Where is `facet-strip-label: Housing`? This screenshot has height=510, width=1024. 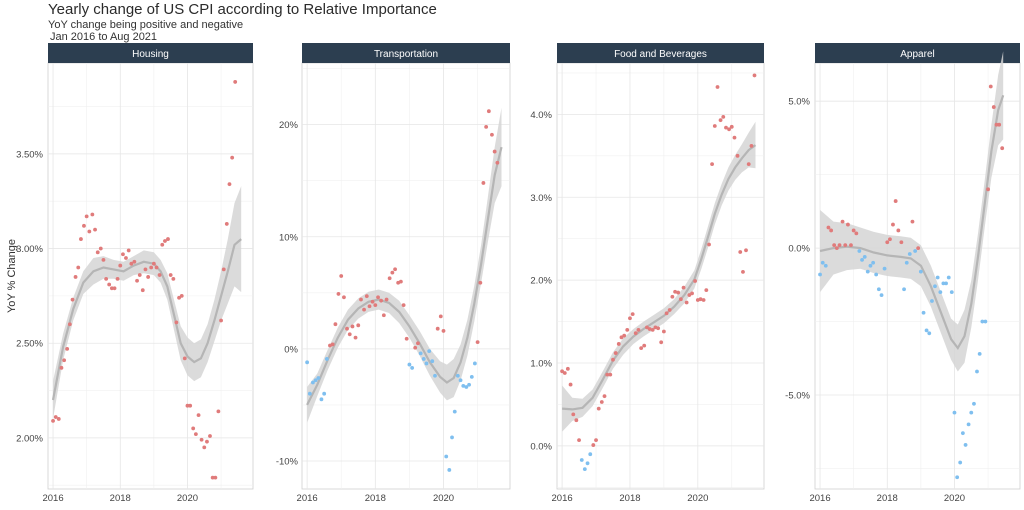 facet-strip-label: Housing is located at coordinates (150, 54).